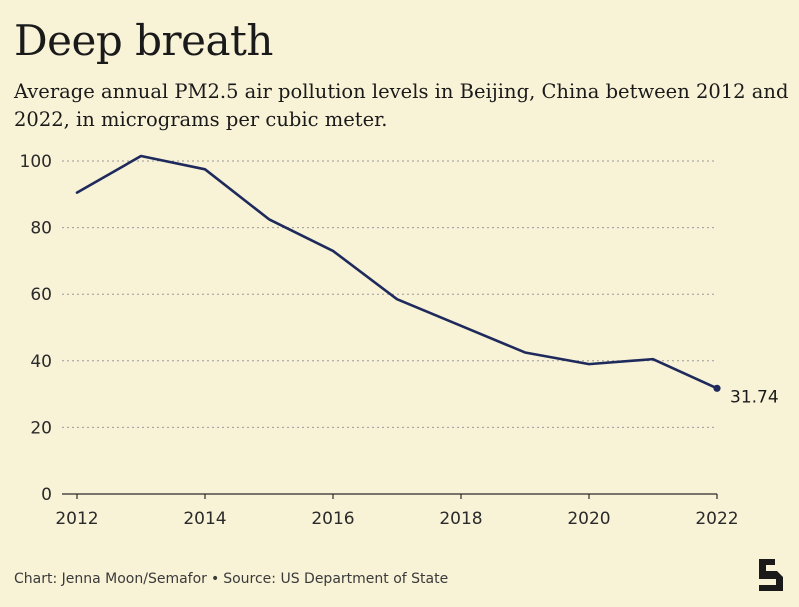 The width and height of the screenshot is (799, 607). Describe the element at coordinates (41, 362) in the screenshot. I see `y-tick-label-40: 40` at that location.